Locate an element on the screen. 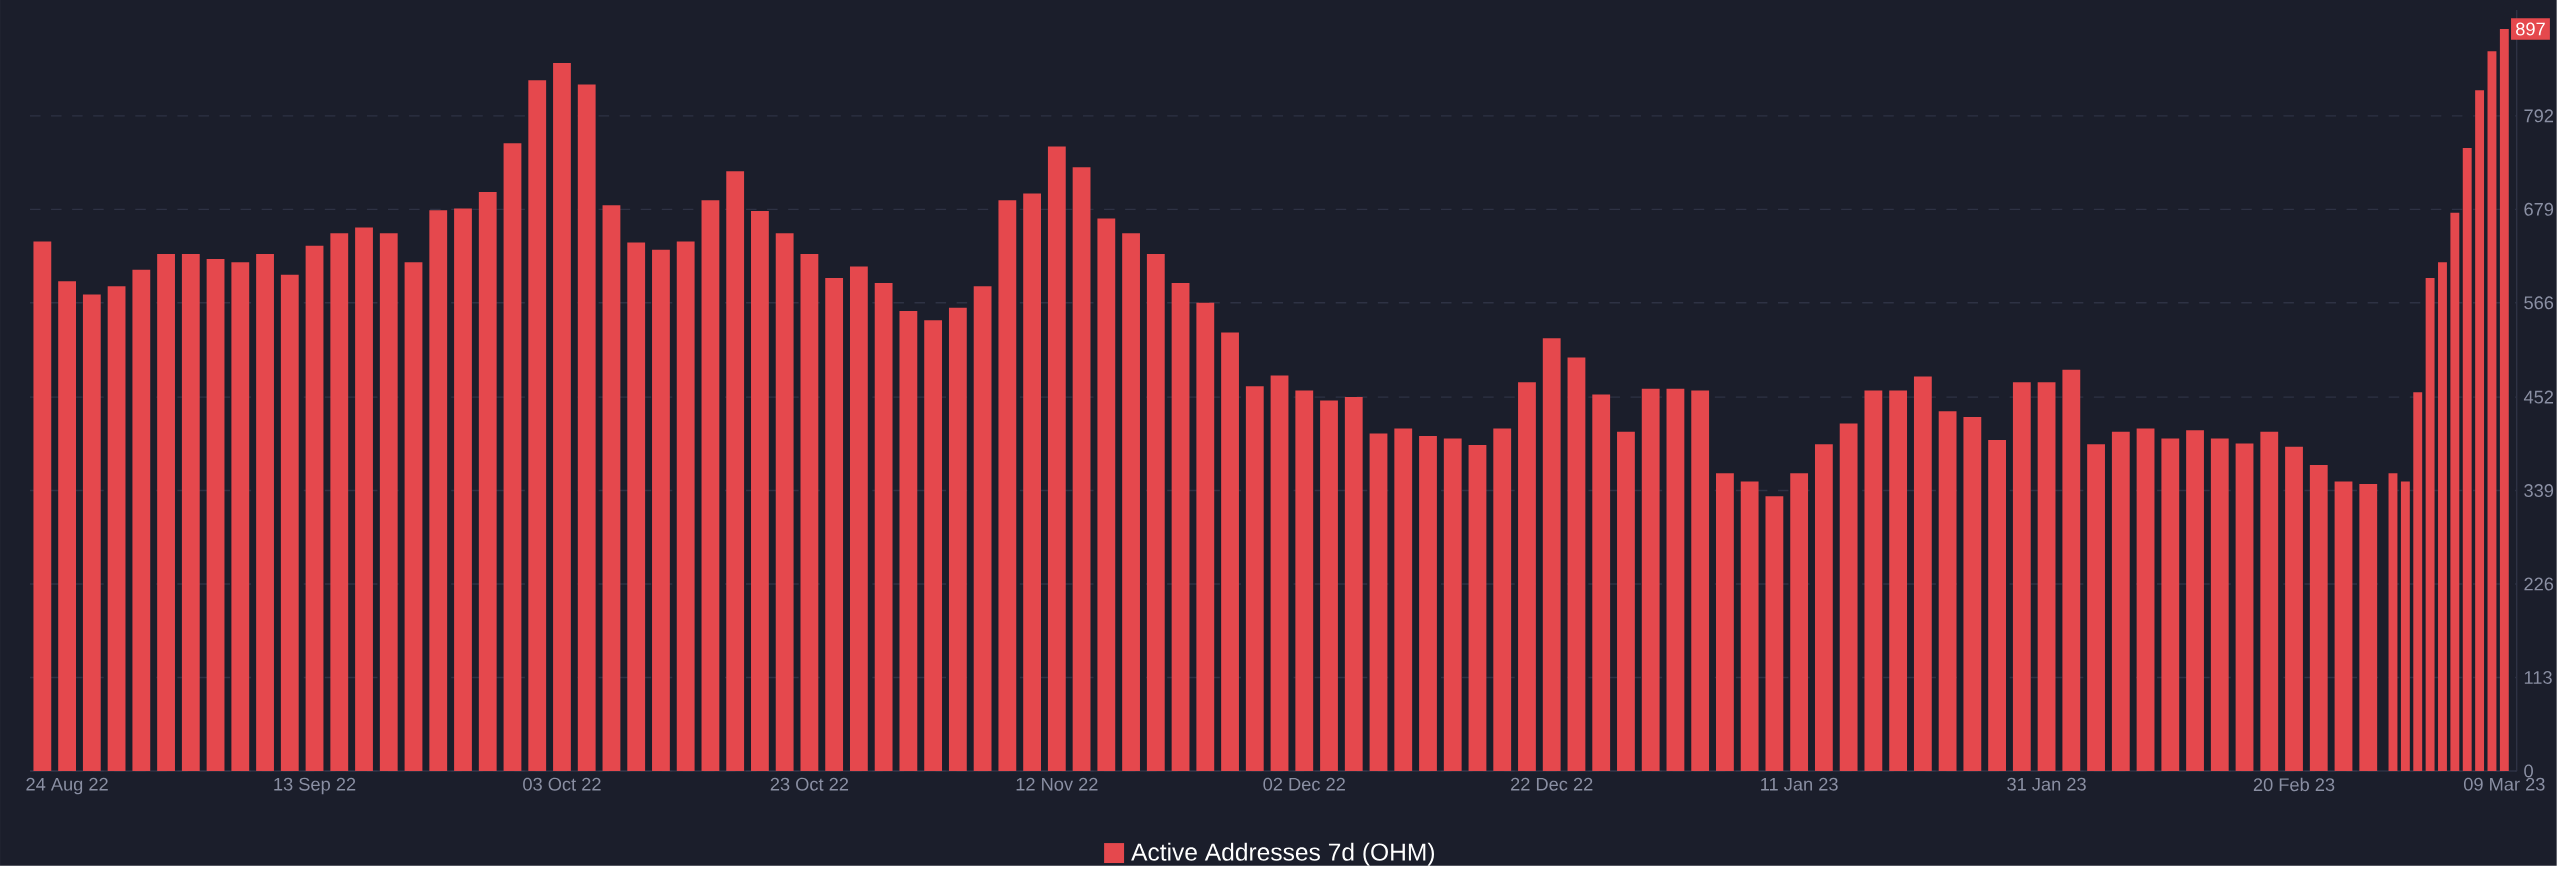  x-tick-label: 09 Mar 23 is located at coordinates (2504, 784).